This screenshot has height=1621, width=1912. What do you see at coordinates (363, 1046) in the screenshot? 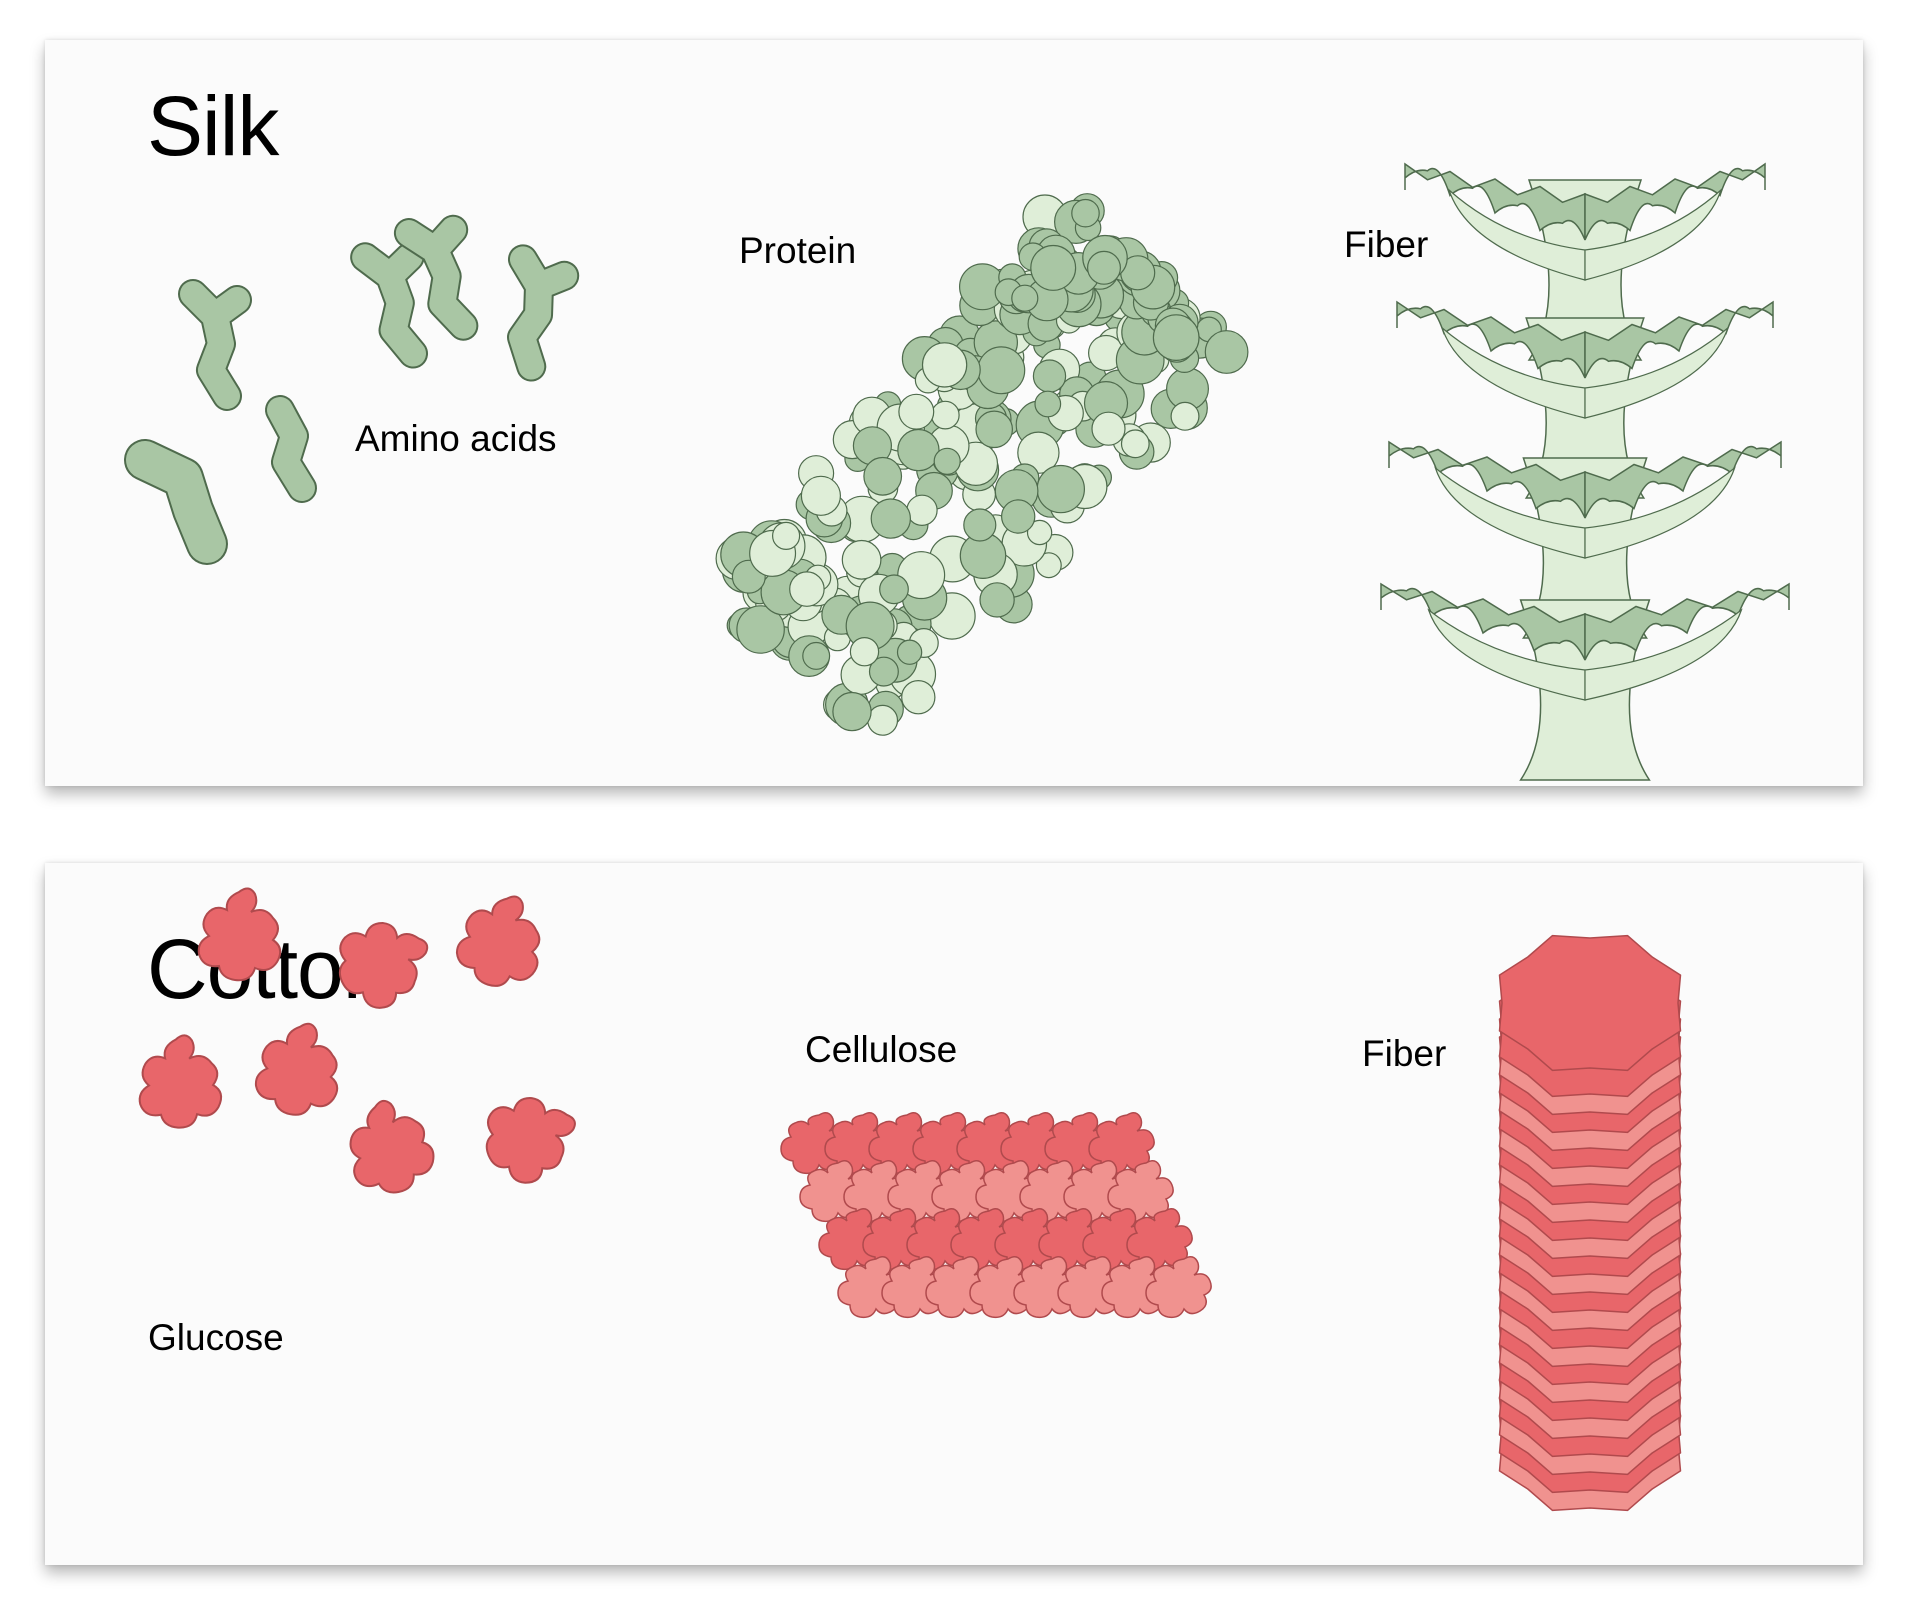
I see `glucose-molecules` at bounding box center [363, 1046].